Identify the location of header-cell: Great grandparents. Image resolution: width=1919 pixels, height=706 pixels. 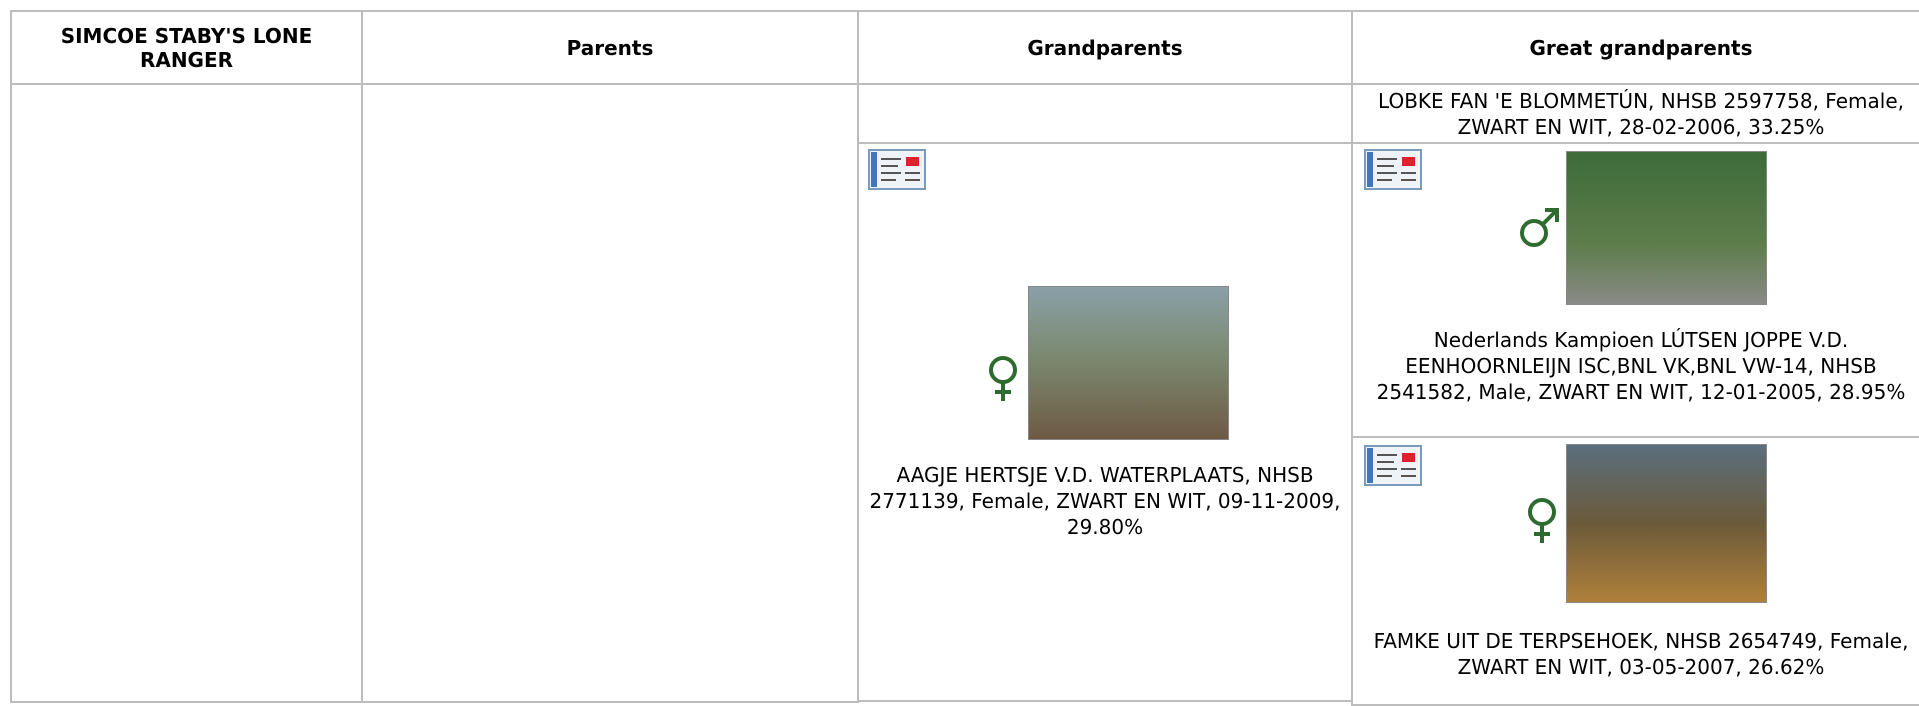
(1635, 47).